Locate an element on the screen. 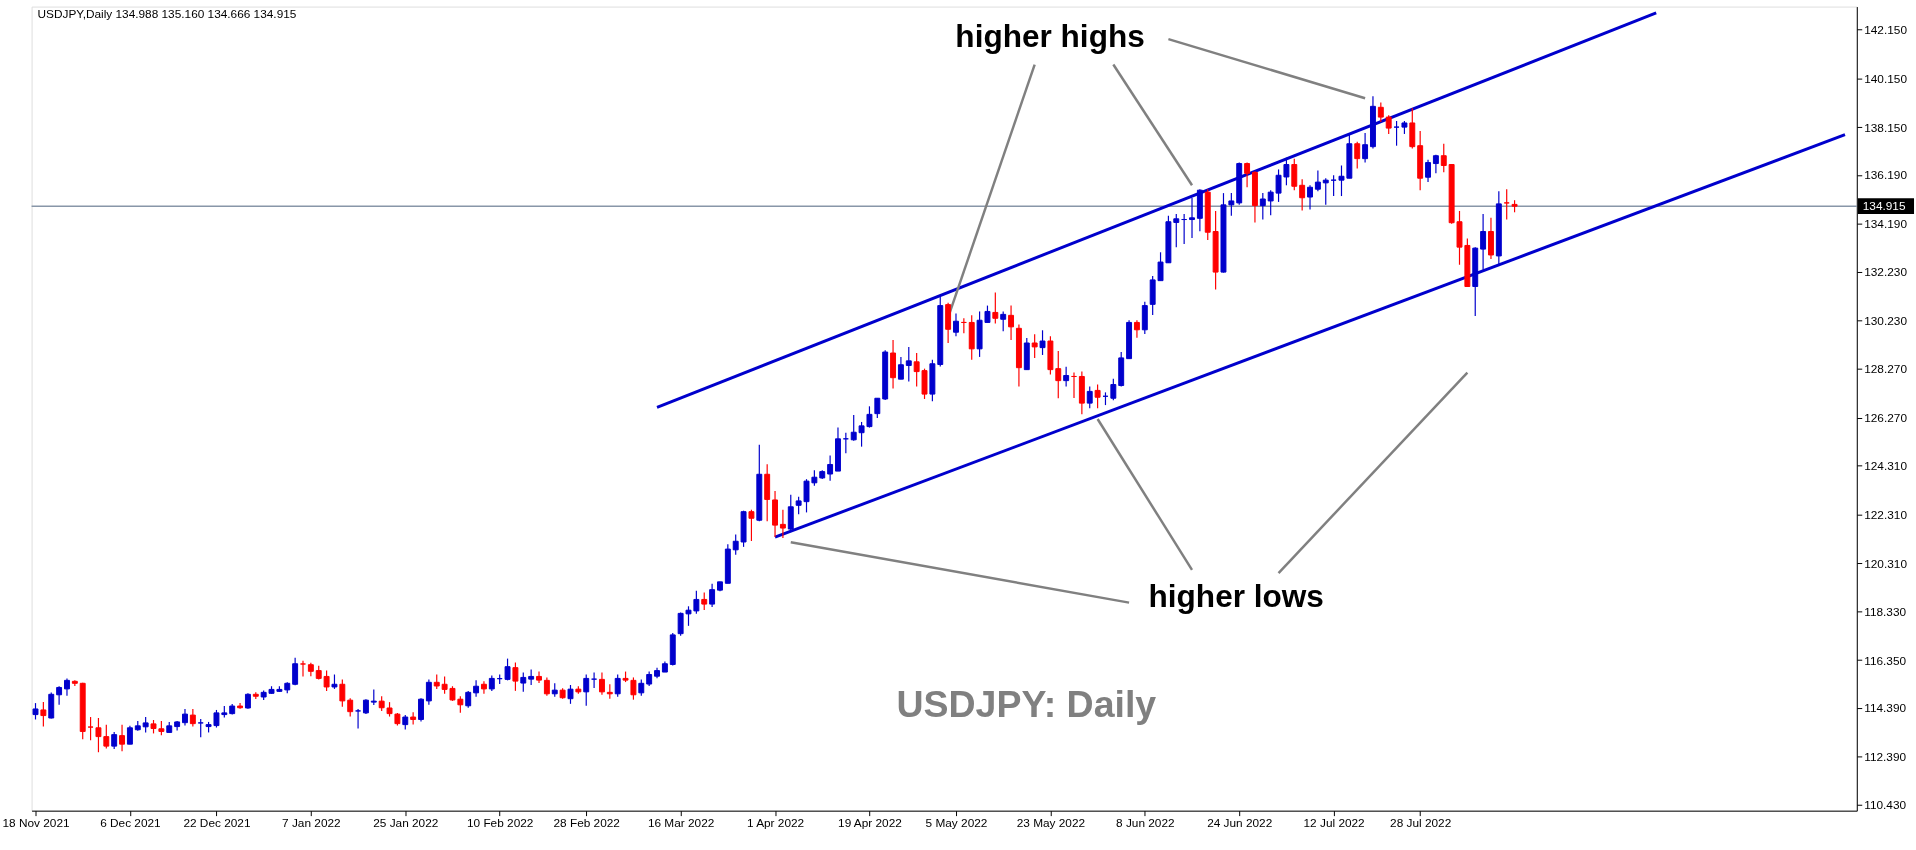 The image size is (1916, 850). x-tick-label: 6 Dec 2021 is located at coordinates (130, 822).